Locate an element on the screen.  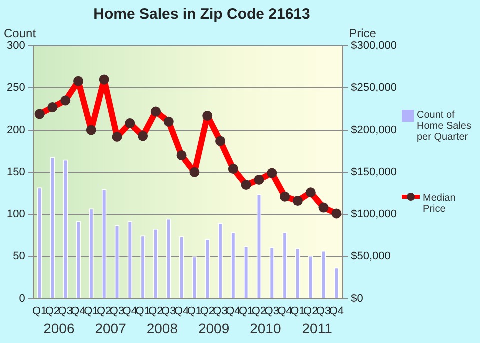
text: 2009 is located at coordinates (214, 328).